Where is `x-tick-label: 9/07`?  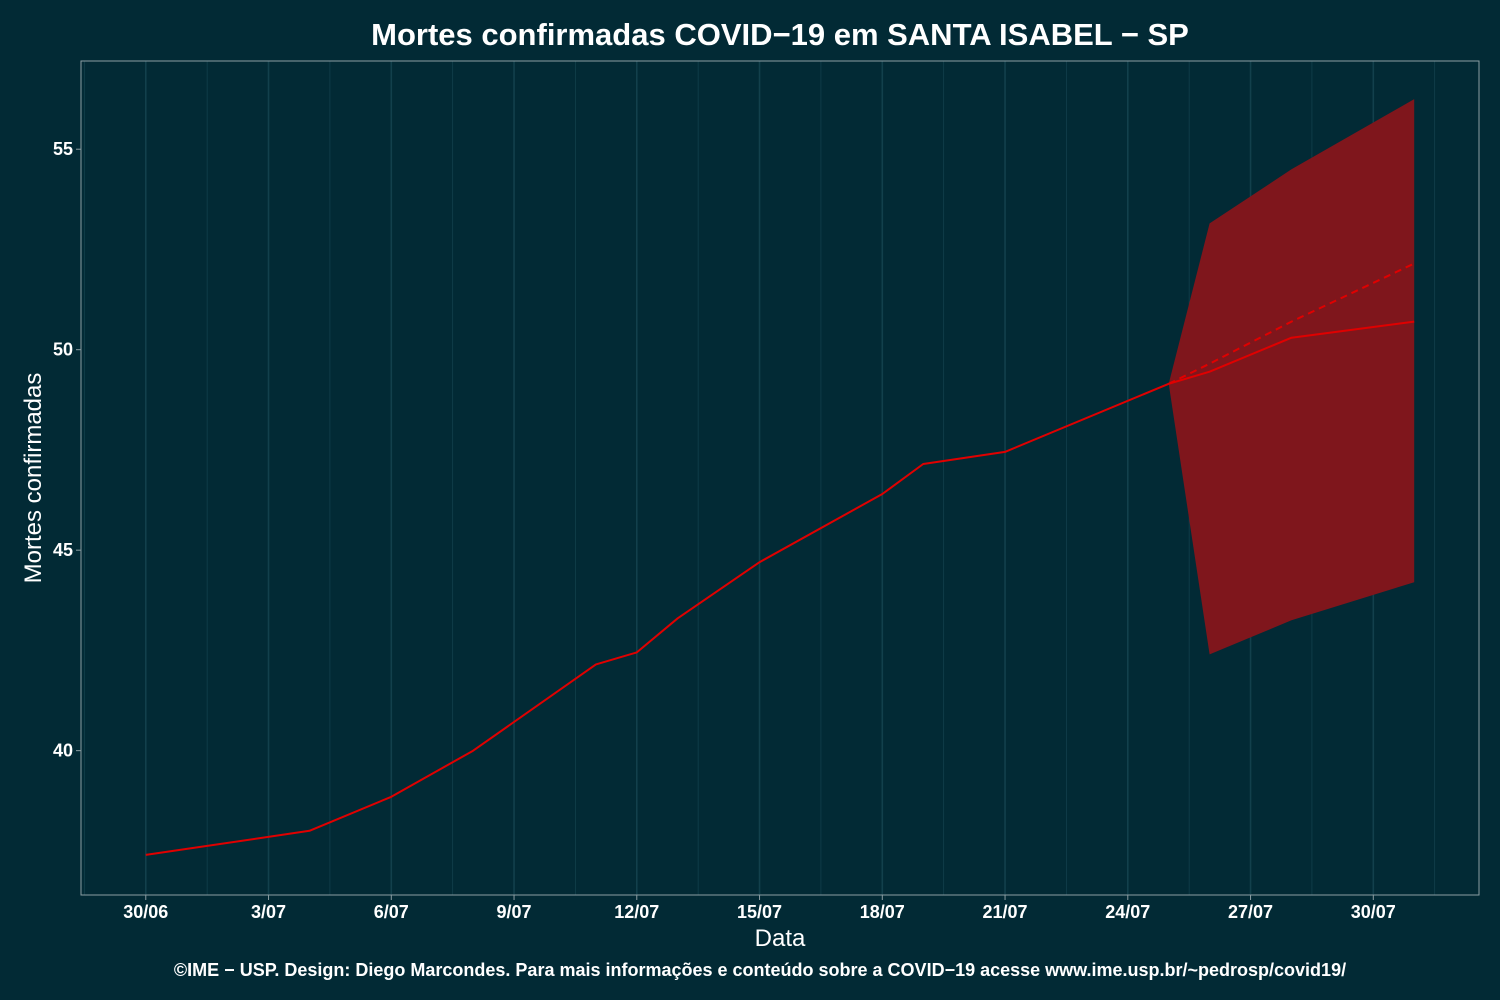
x-tick-label: 9/07 is located at coordinates (514, 912).